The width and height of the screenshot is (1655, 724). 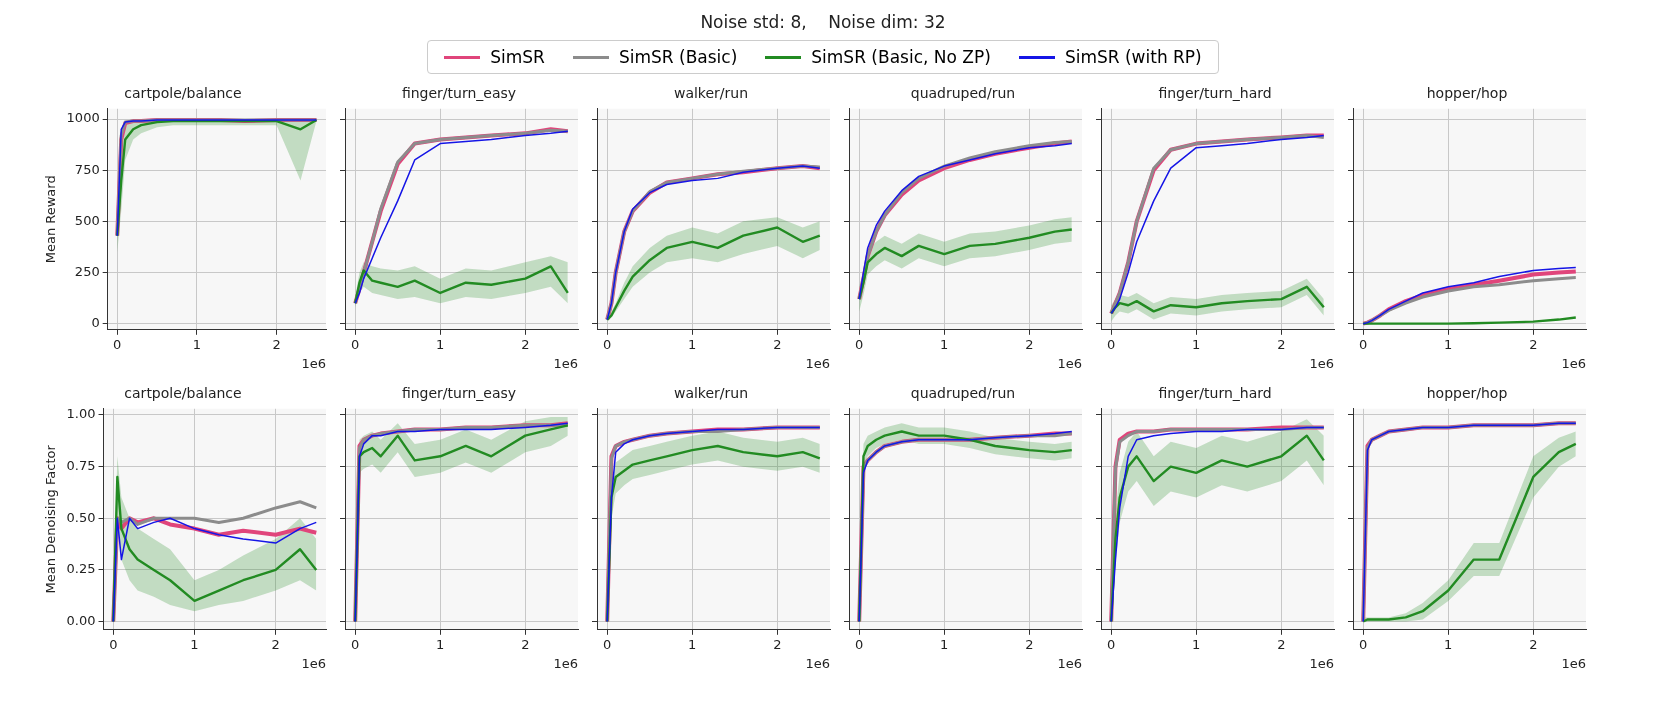 What do you see at coordinates (678, 57) in the screenshot?
I see `legend-label: SimSR (Basic)` at bounding box center [678, 57].